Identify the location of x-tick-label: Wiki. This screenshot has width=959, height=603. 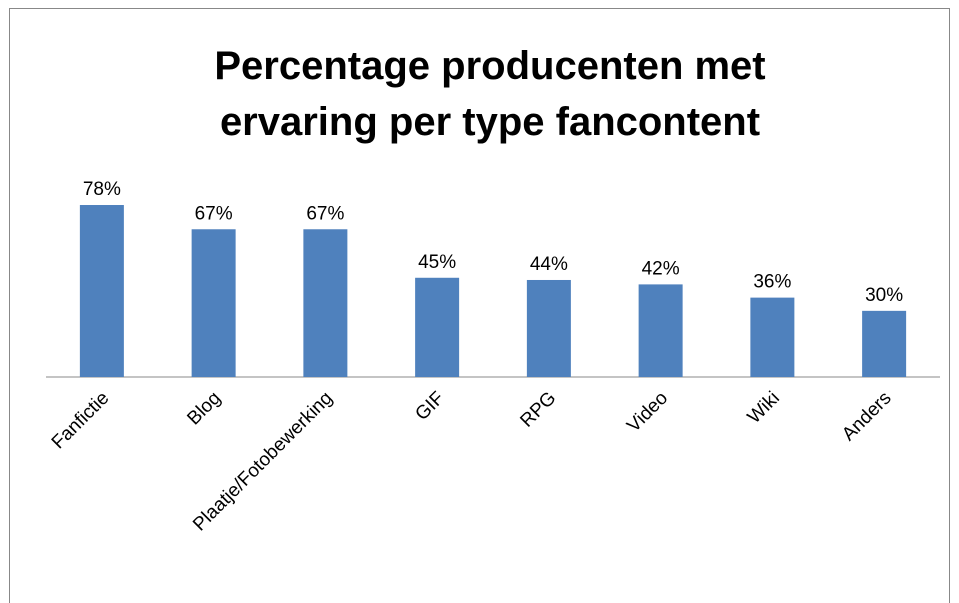
(764, 408).